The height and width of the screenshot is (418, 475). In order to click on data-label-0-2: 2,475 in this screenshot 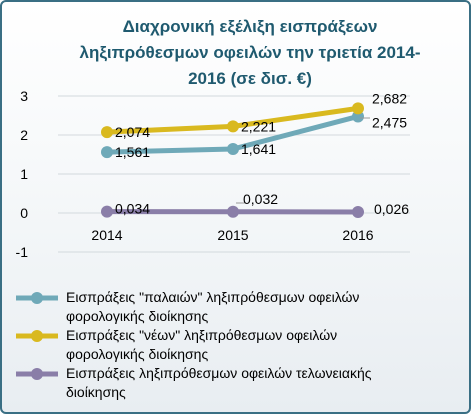, I will do `click(389, 122)`.